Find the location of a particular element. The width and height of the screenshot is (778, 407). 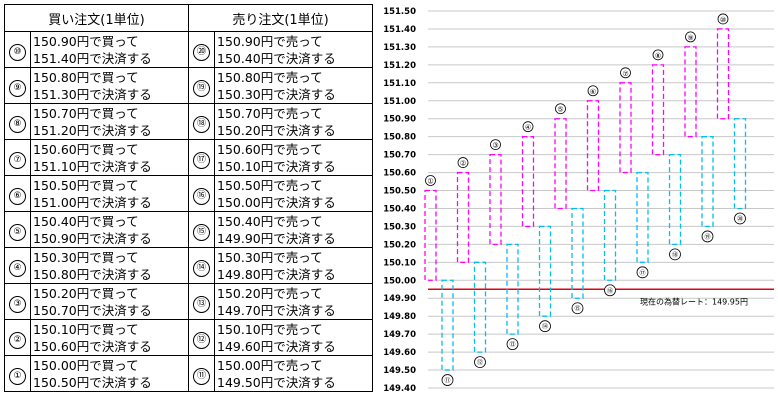

buy-order-number: ② is located at coordinates (17, 337).